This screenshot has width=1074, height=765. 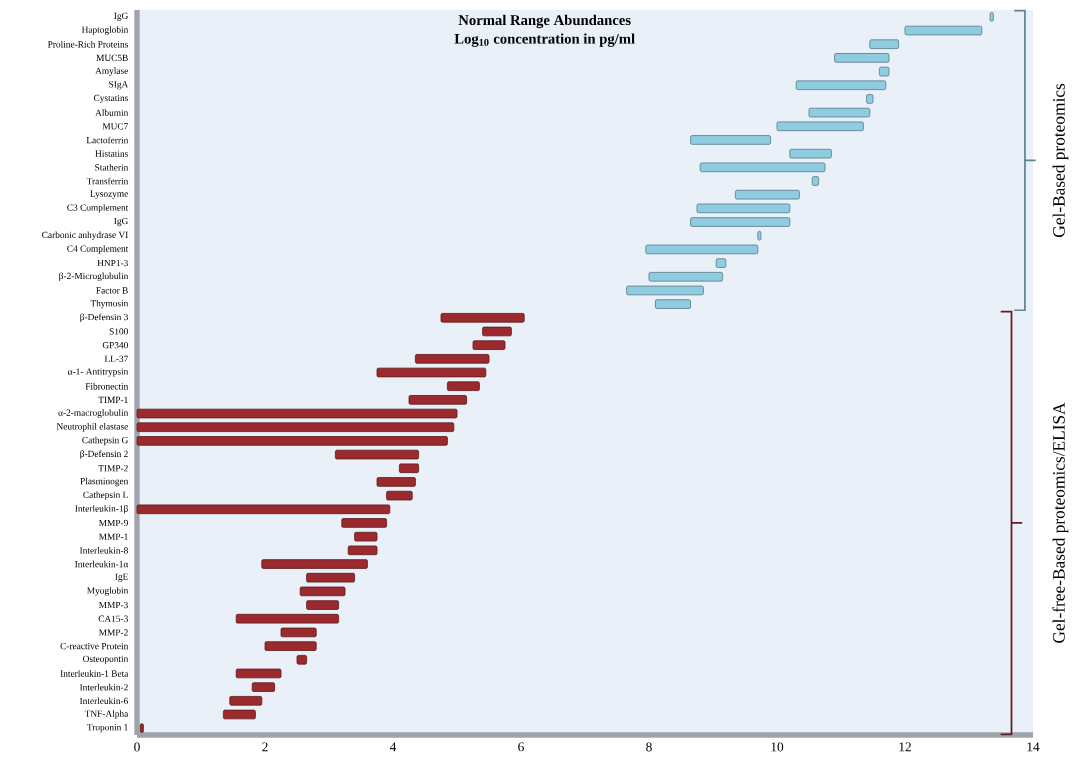 I want to click on x-tick-label: 4, so click(x=393, y=747).